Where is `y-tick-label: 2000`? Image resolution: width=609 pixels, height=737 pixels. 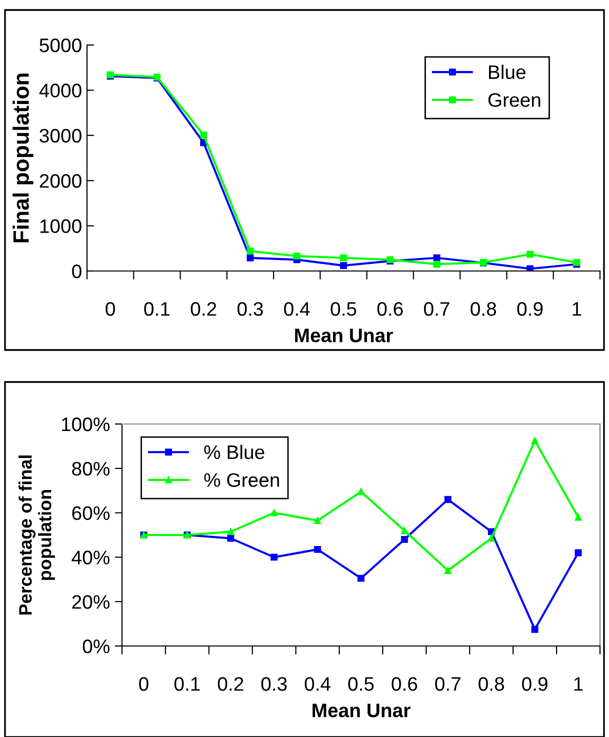
y-tick-label: 2000 is located at coordinates (61, 181).